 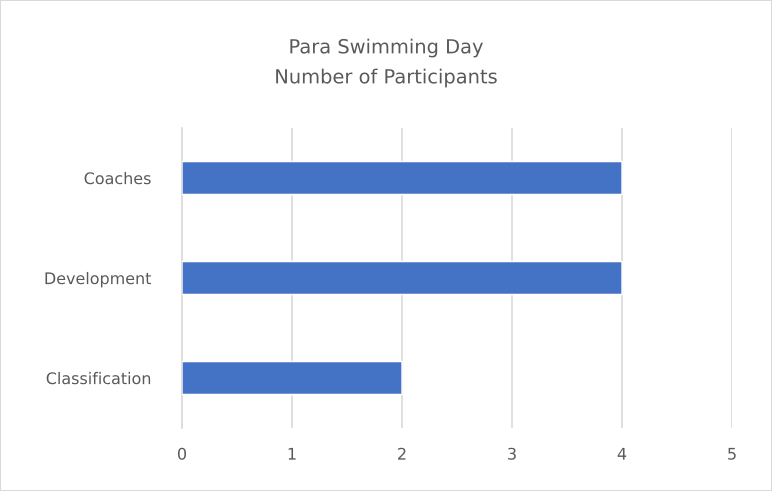 I want to click on x-tick-label: 3, so click(x=512, y=454).